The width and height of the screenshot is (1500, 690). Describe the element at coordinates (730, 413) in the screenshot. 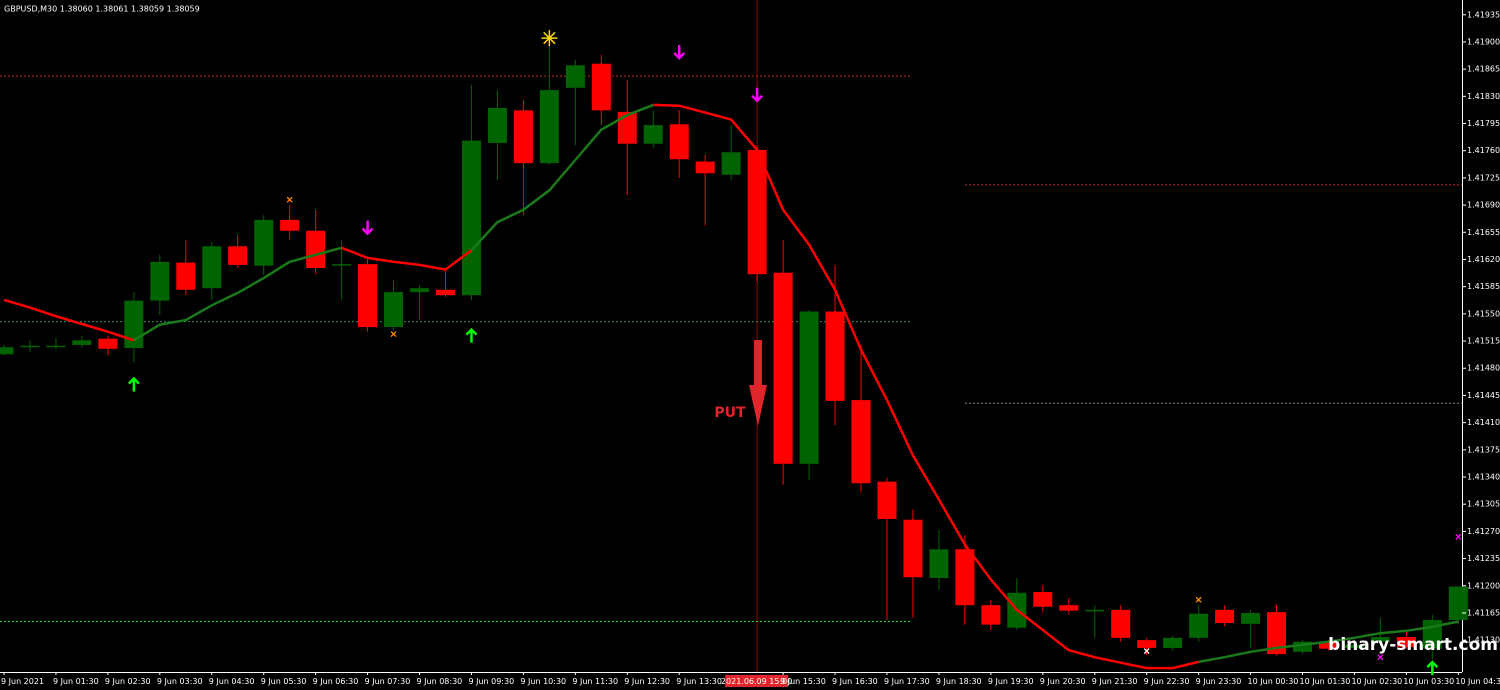

I see `put-label: PUT` at that location.